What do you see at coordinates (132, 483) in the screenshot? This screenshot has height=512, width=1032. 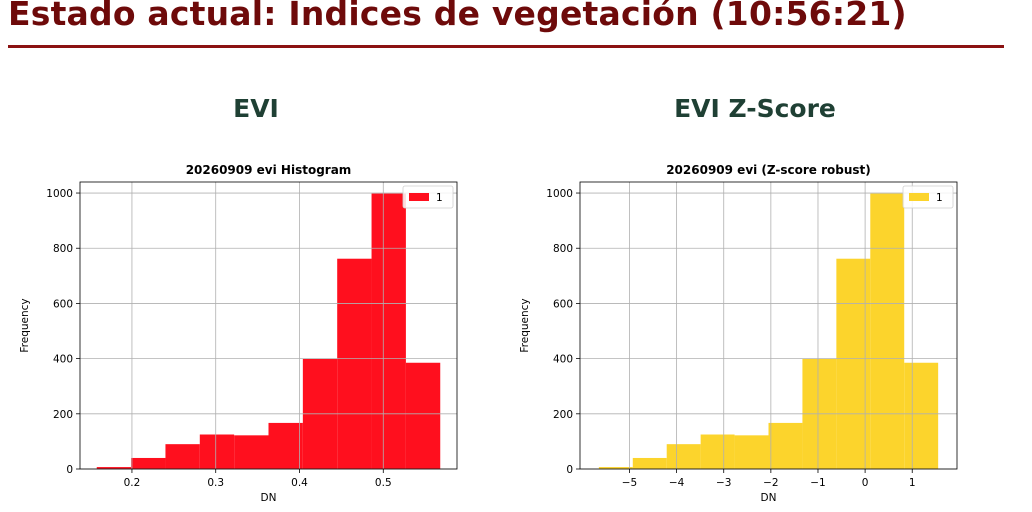 I see `chart0-x-tick-label: 0.2` at bounding box center [132, 483].